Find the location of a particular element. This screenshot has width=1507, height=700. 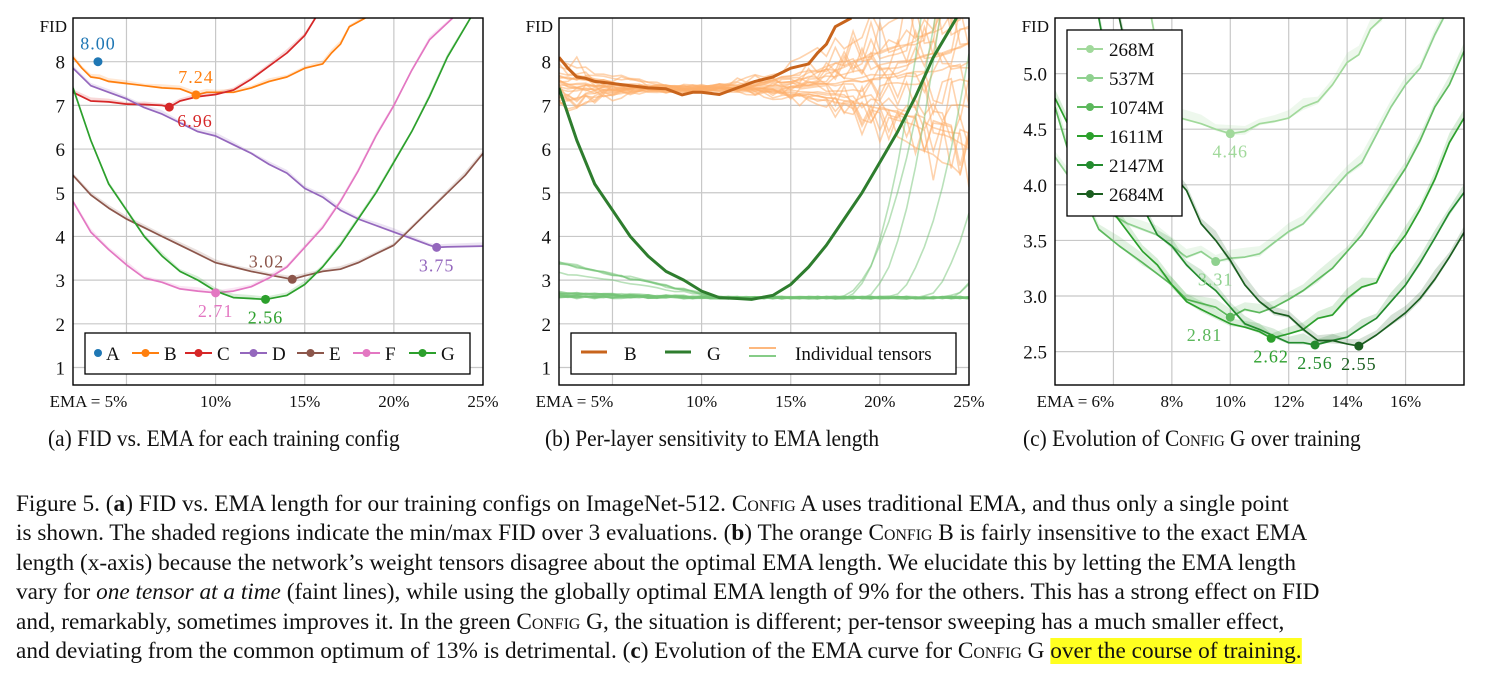

subcaption-c: (c) Evolution of Config G over training is located at coordinates (1192, 439).